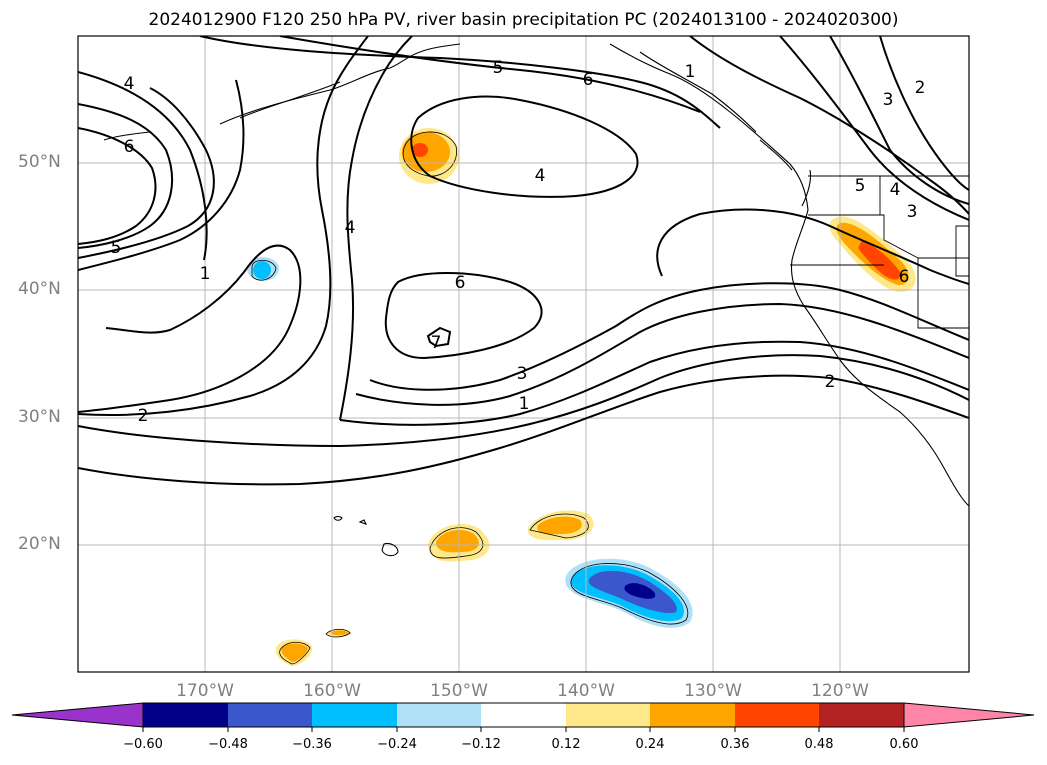 This screenshot has height=765, width=1047. What do you see at coordinates (524, 146) in the screenshot?
I see `pv-contour-6-gulf` at bounding box center [524, 146].